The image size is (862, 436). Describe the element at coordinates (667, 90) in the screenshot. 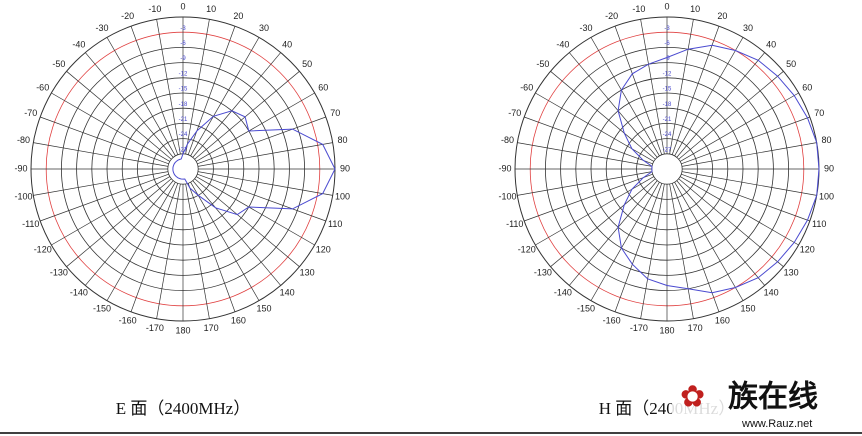

I see `r-tick-label: -15` at that location.